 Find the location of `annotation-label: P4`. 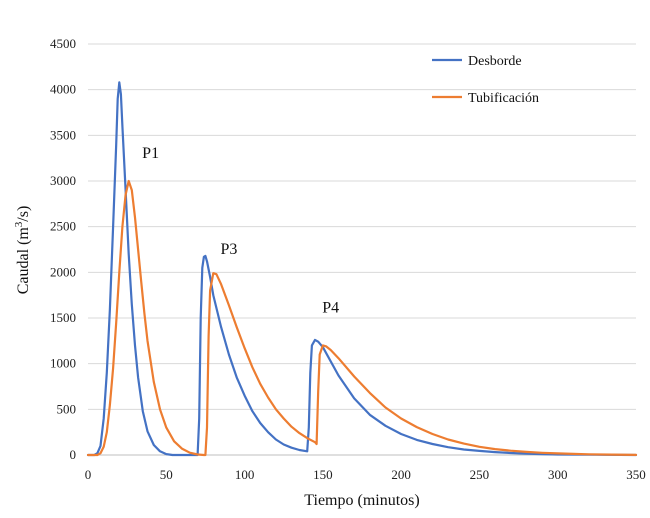

annotation-label: P4 is located at coordinates (330, 308).